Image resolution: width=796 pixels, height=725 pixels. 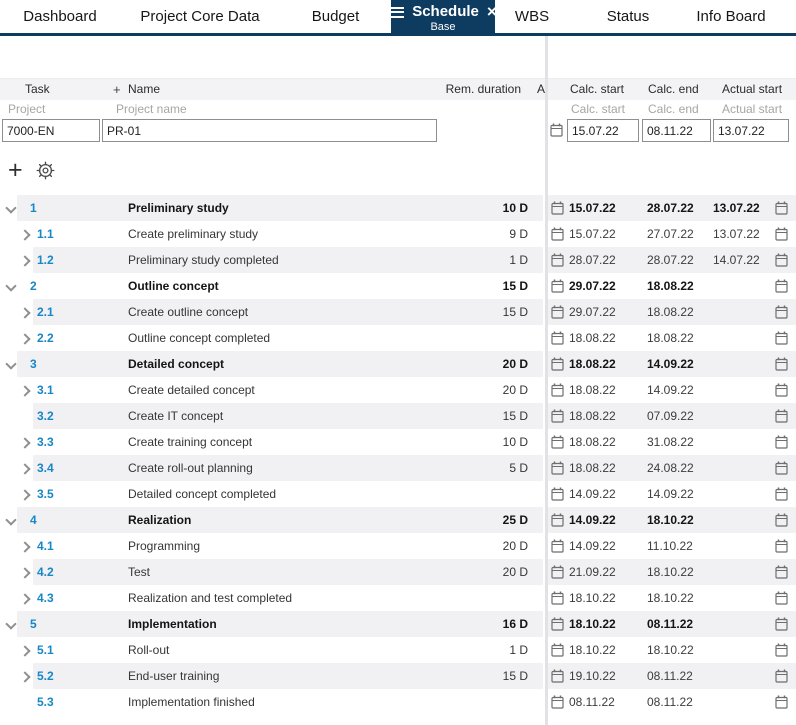 What do you see at coordinates (397, 12) in the screenshot?
I see `menu-icon` at bounding box center [397, 12].